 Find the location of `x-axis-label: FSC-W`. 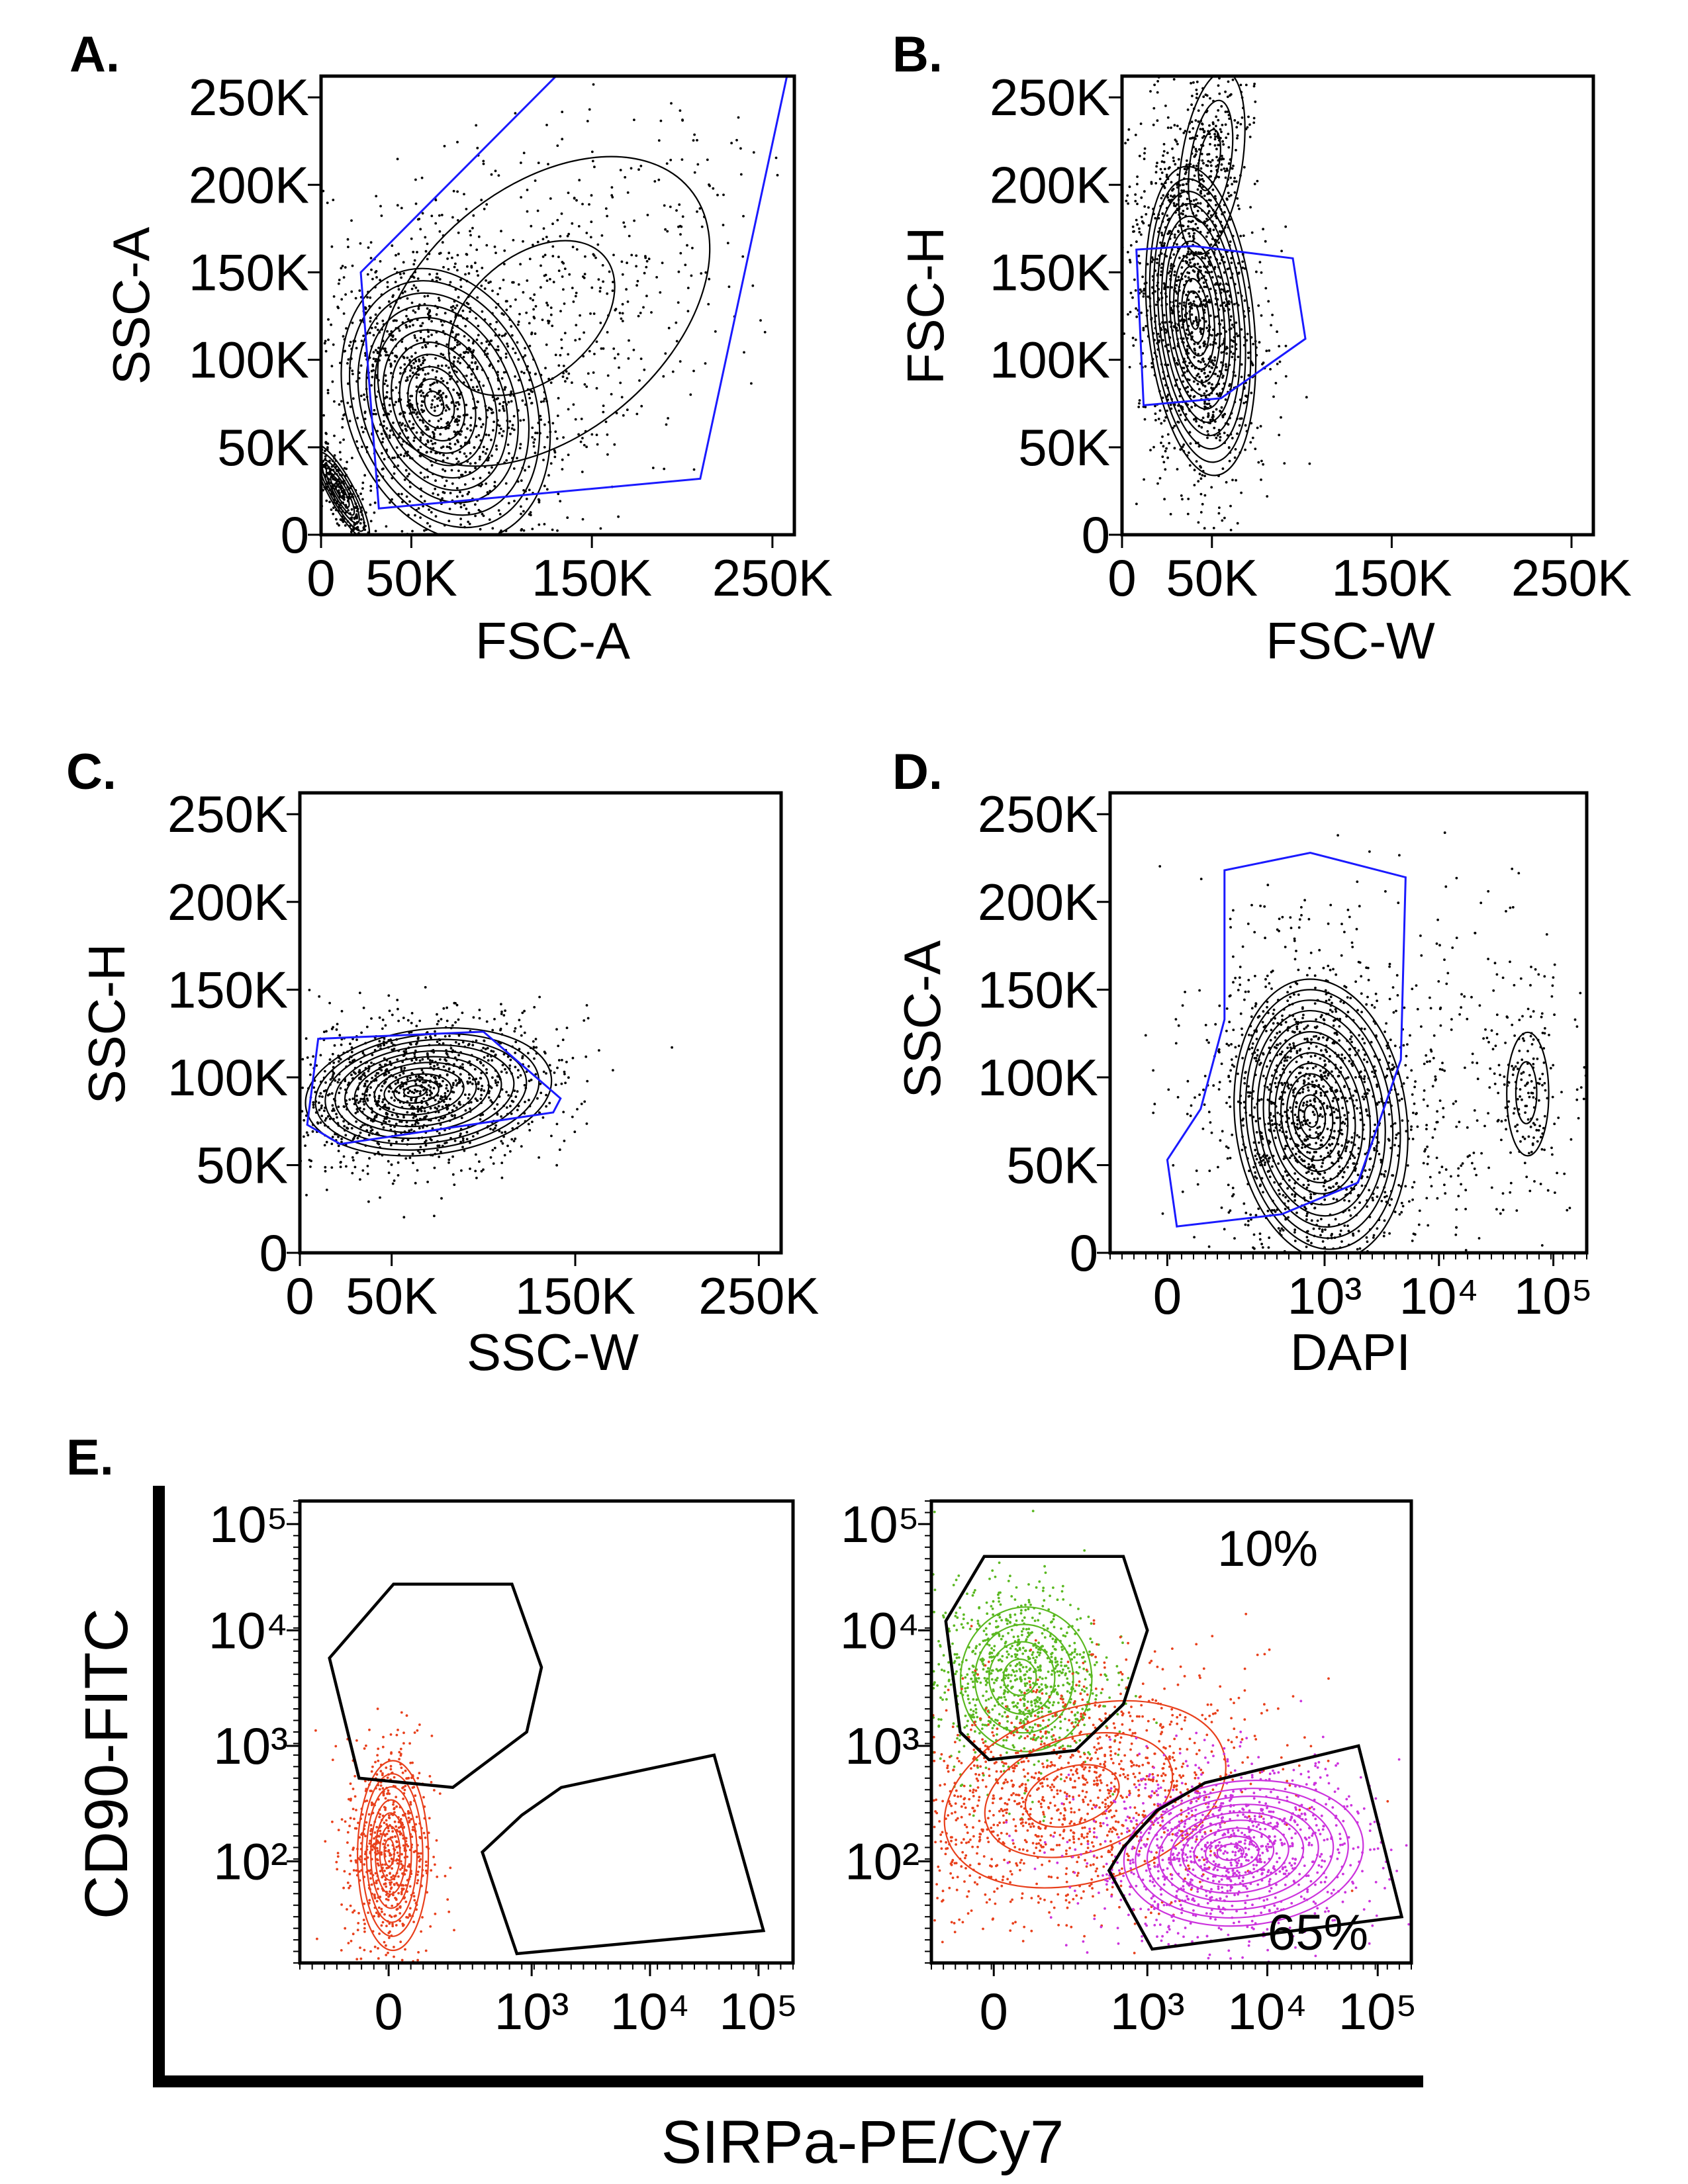

x-axis-label: FSC-W is located at coordinates (1350, 641).